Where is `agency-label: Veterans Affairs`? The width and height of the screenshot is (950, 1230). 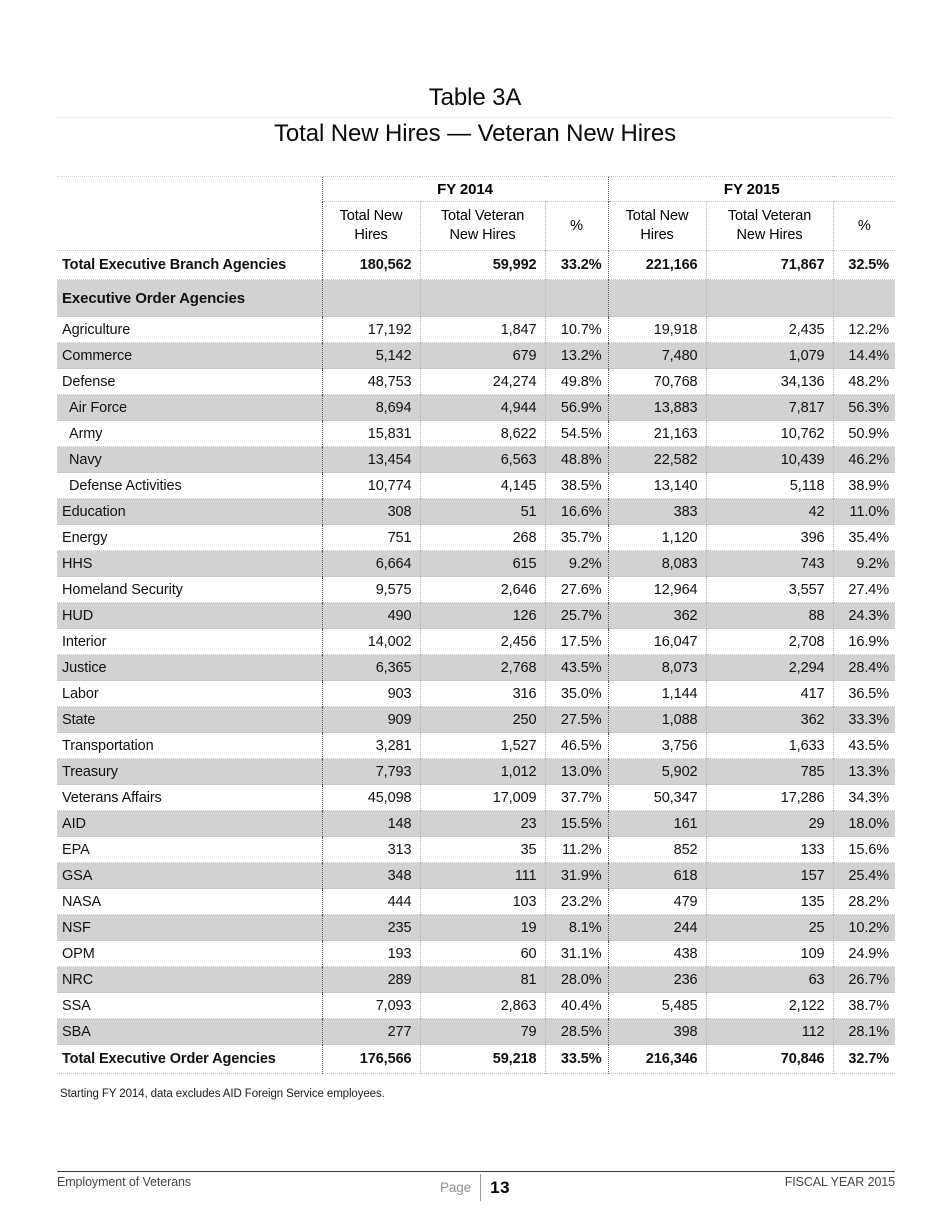
agency-label: Veterans Affairs is located at coordinates (189, 797).